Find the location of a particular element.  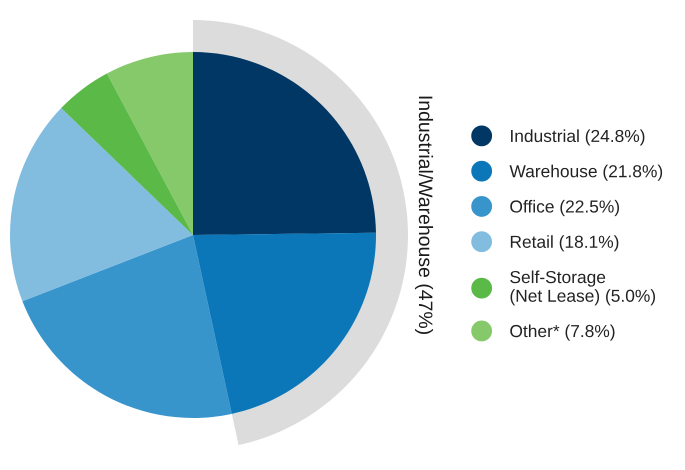

legend-label: Warehouse (21.8%) is located at coordinates (586, 172).